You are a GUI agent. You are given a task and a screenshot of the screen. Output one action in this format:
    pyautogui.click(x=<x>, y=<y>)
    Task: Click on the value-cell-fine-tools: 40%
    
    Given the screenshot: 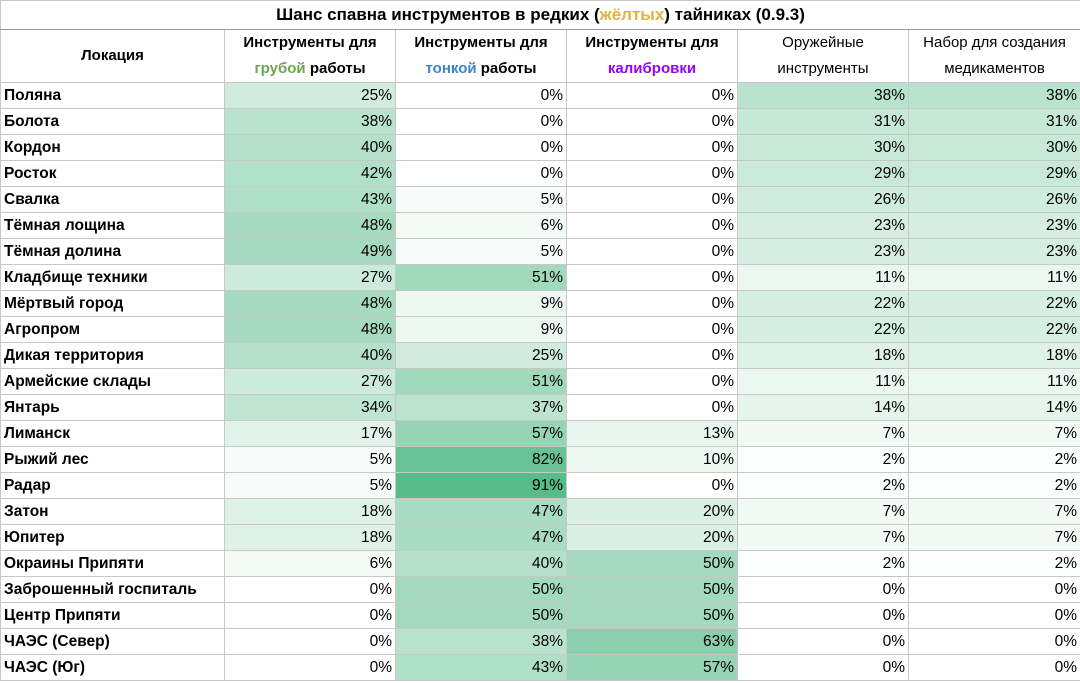 What is the action you would take?
    pyautogui.click(x=481, y=563)
    